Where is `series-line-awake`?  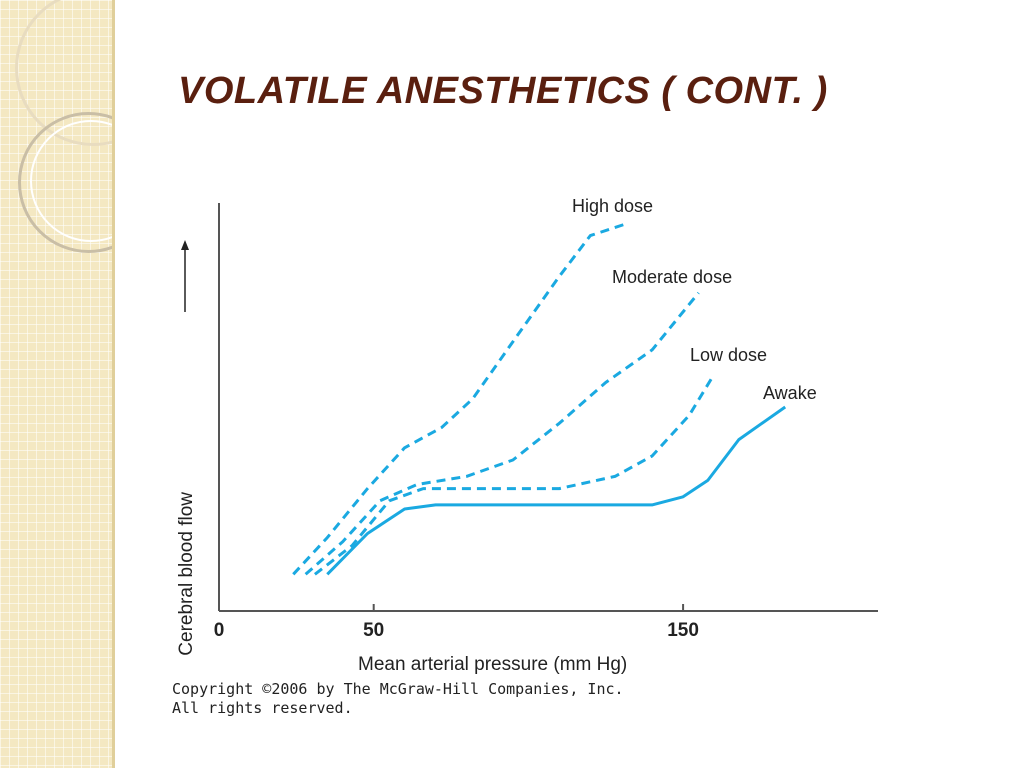
series-line-awake is located at coordinates (556, 490).